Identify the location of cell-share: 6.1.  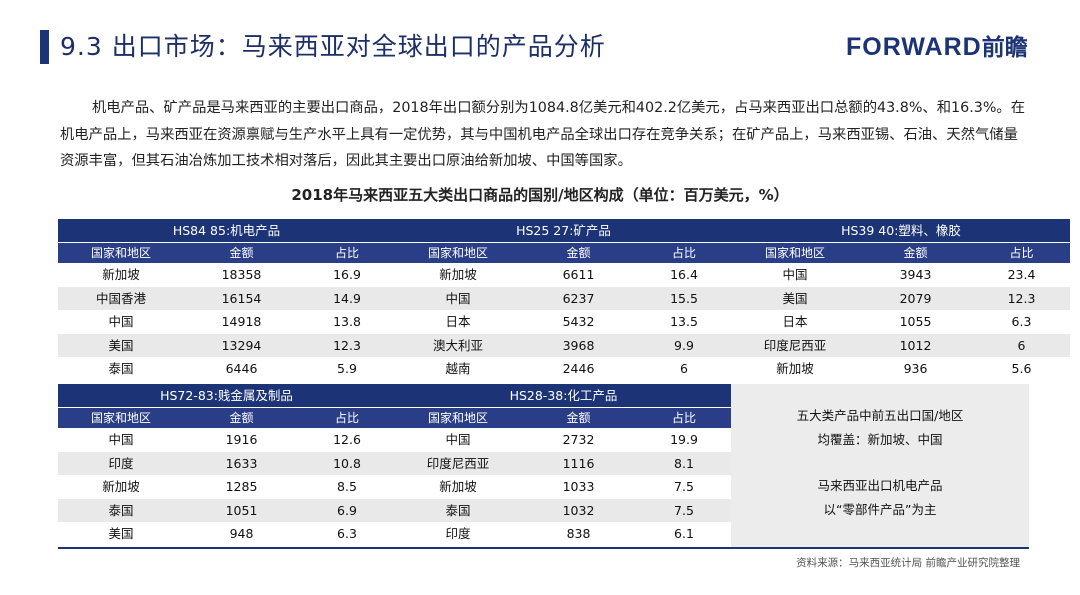
(684, 533).